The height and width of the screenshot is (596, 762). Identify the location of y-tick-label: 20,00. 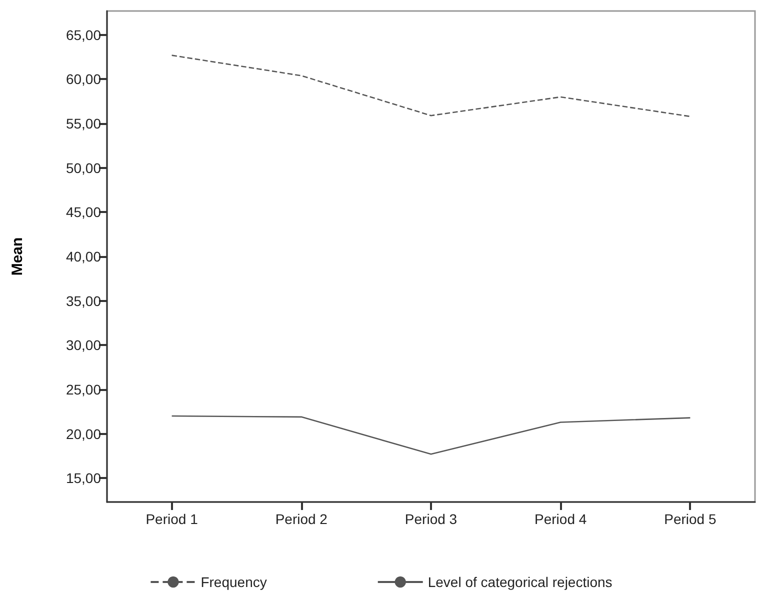
(84, 434).